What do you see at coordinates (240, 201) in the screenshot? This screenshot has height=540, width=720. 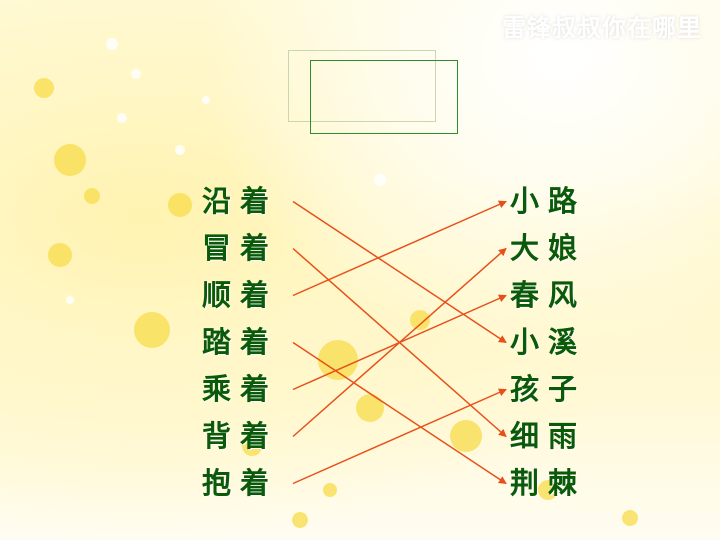 I see `left-word: 沿着` at bounding box center [240, 201].